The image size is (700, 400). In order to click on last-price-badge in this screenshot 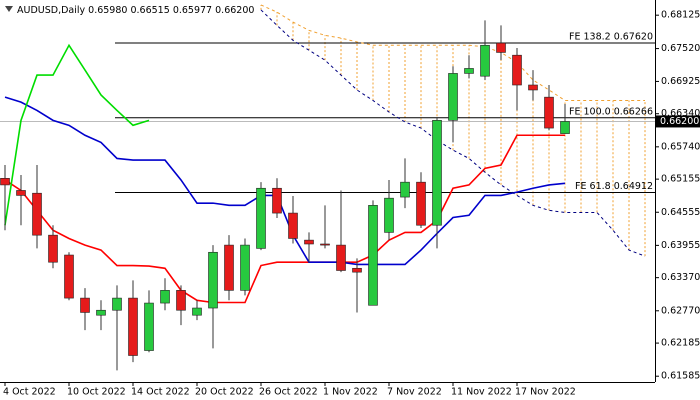, I will do `click(678, 121)`.